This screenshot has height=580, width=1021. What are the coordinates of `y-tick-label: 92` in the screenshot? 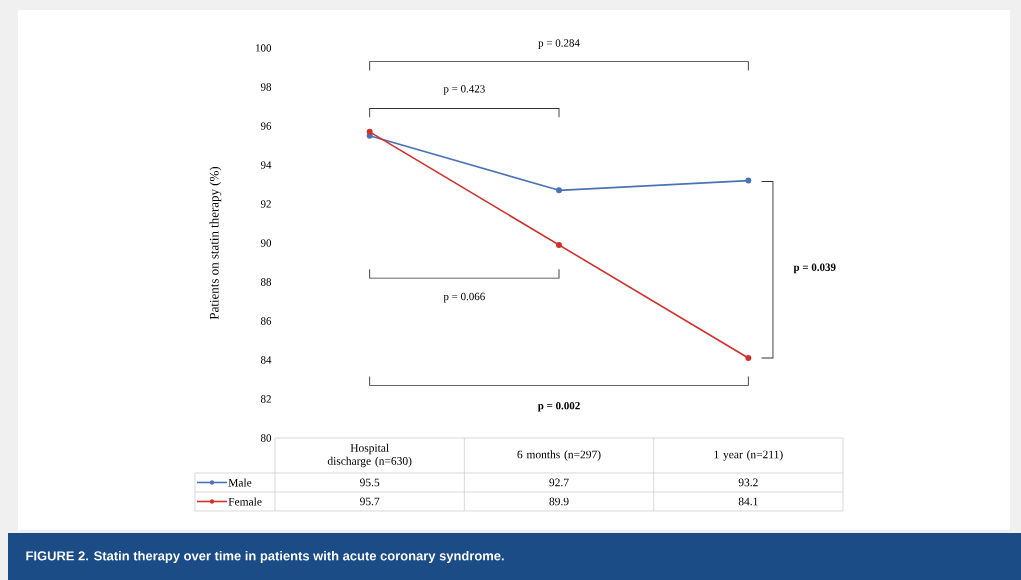 It's located at (265, 204).